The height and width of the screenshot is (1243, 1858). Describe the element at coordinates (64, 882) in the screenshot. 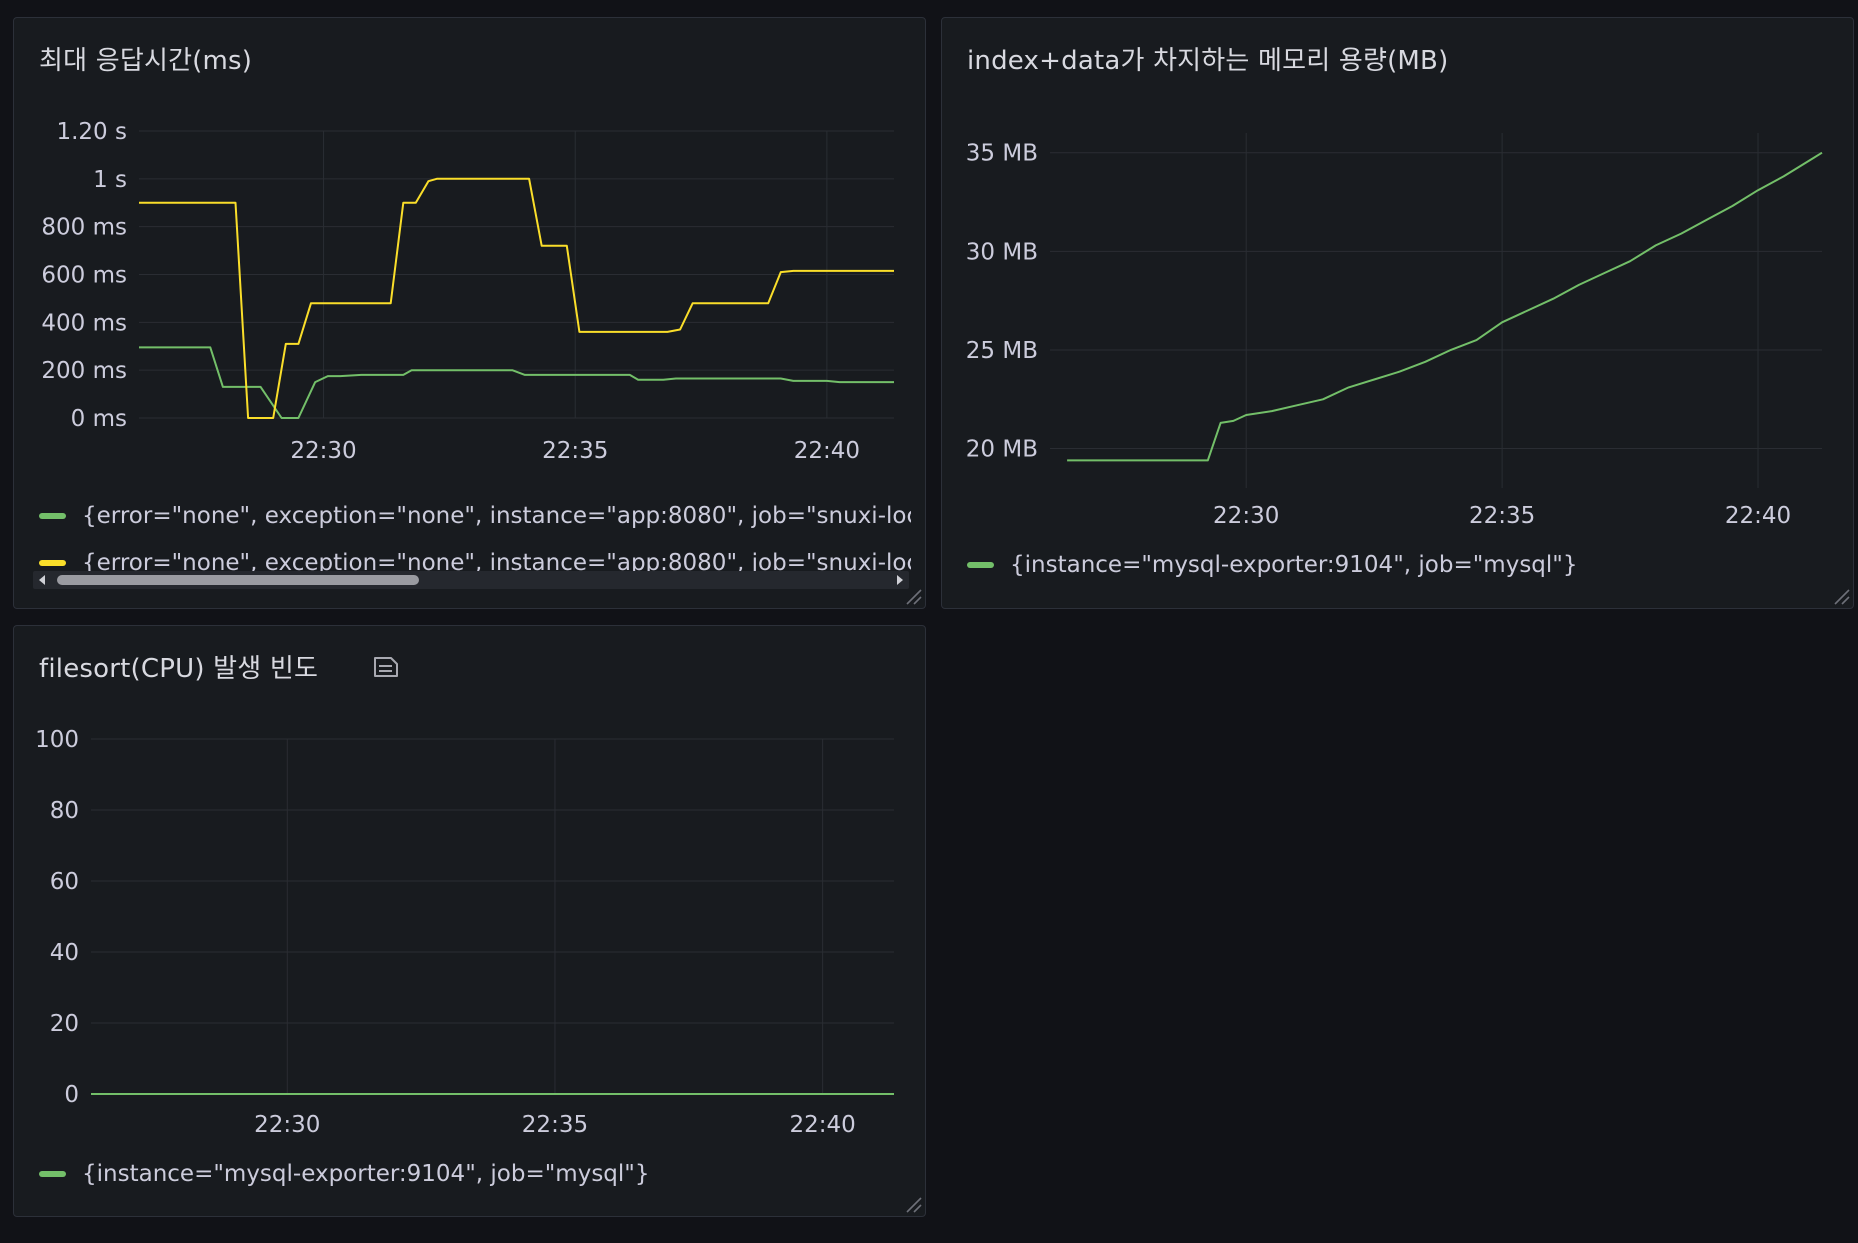

I see `y-tick-label: 60` at that location.